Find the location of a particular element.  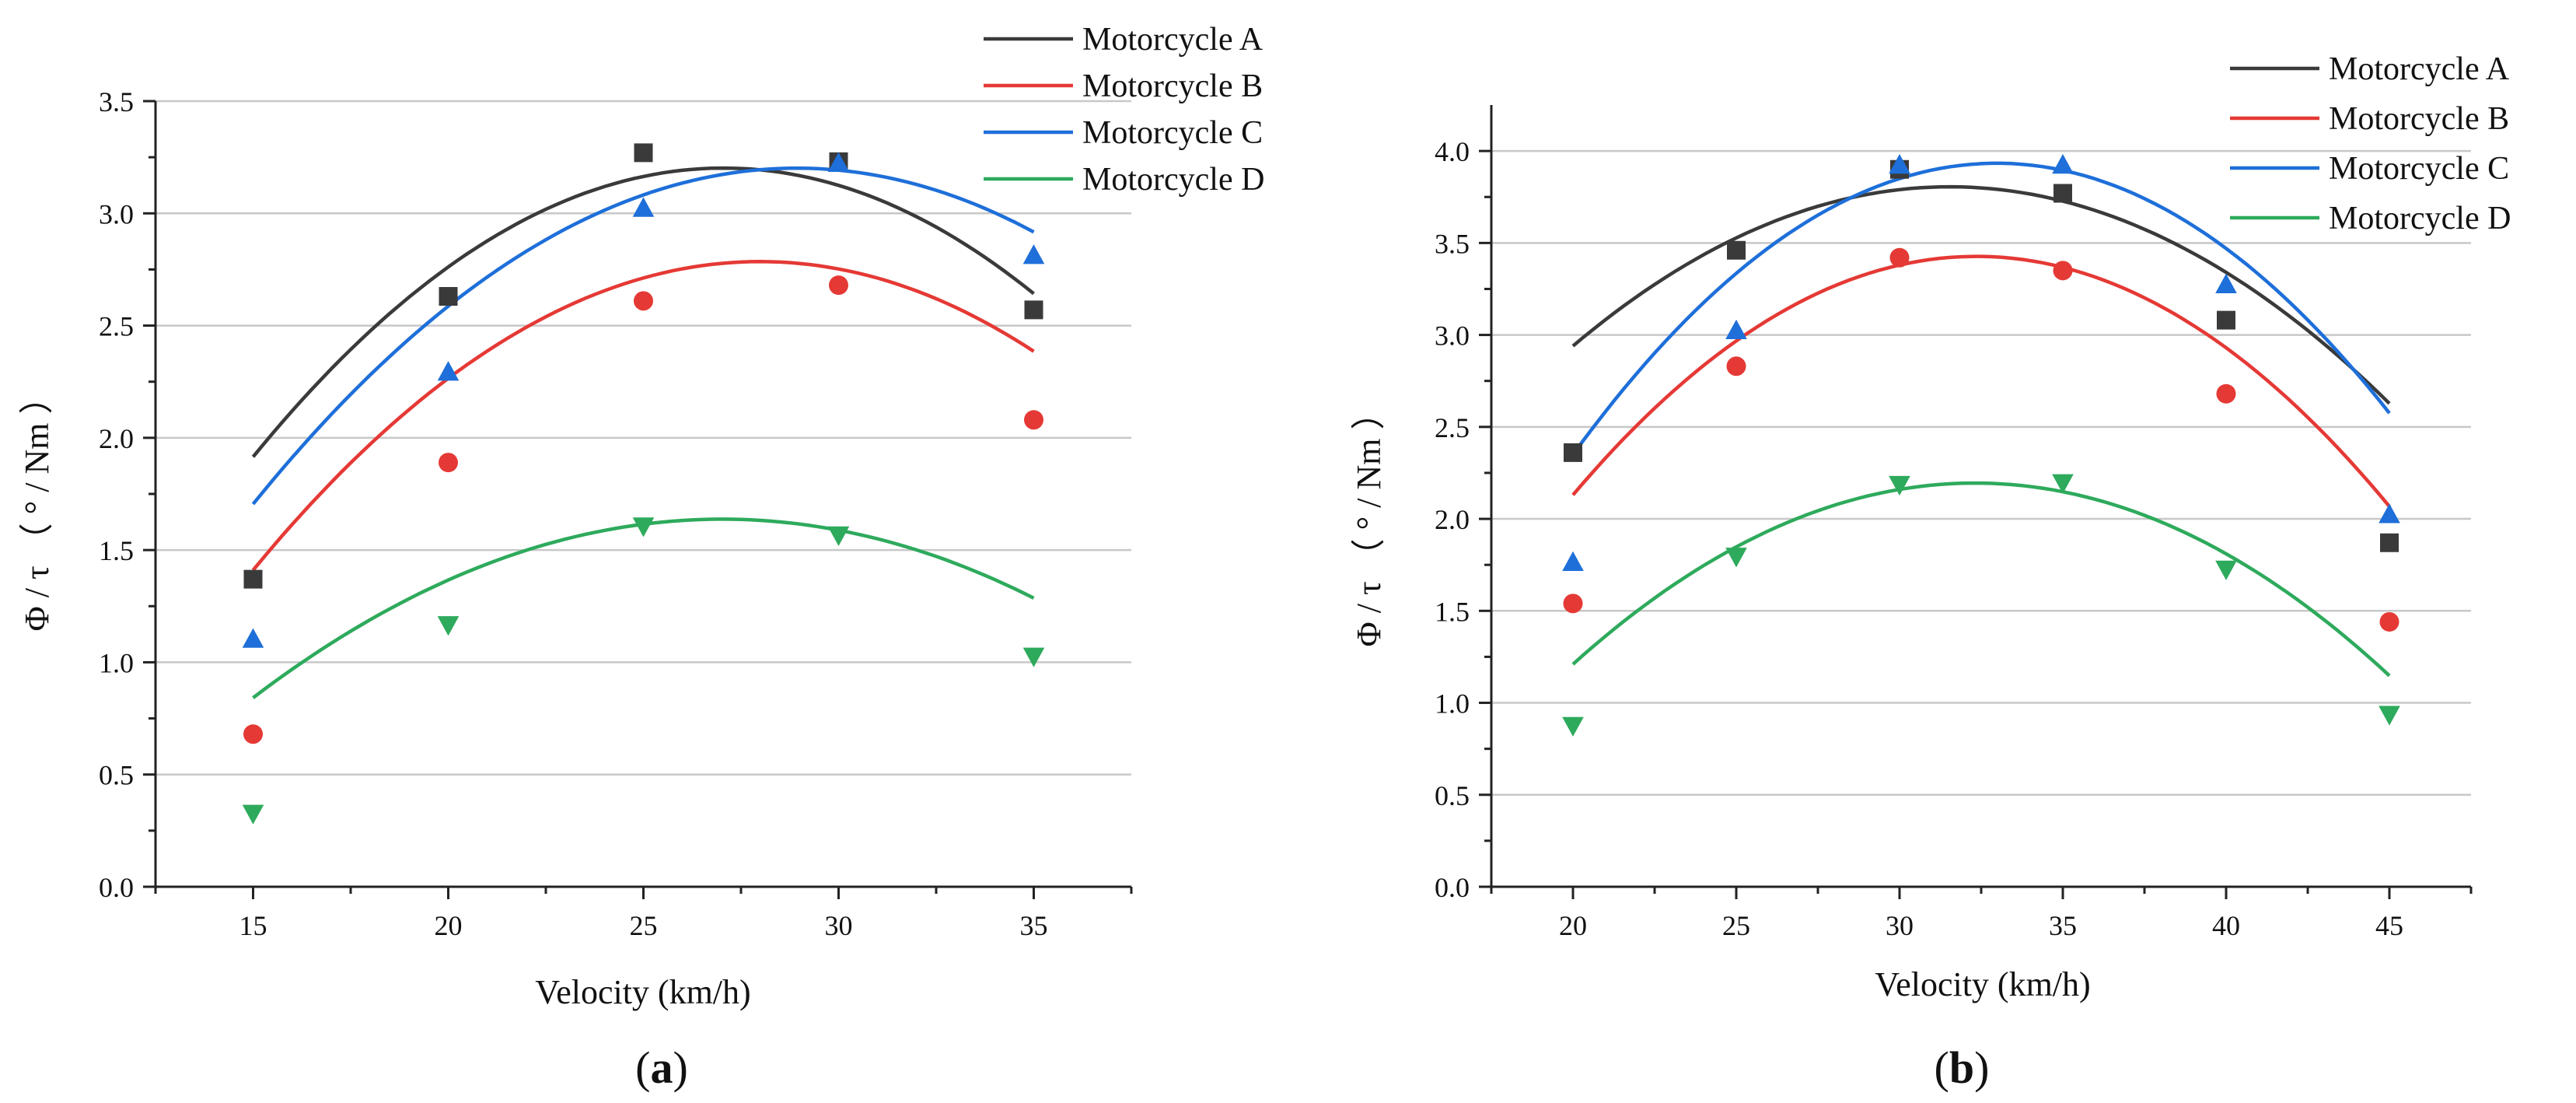

y-tick-label: 4.0 is located at coordinates (1452, 151).